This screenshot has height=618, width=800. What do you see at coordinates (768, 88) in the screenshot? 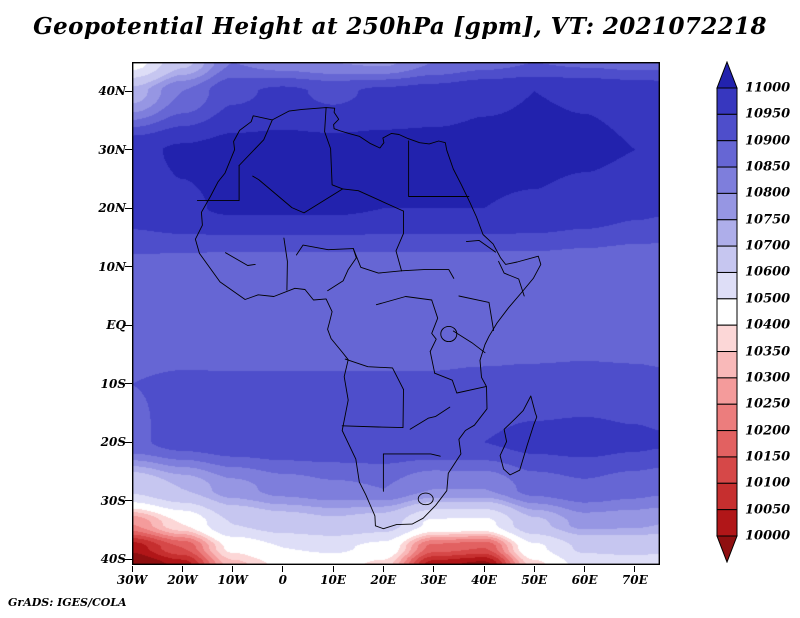
I see `colorbar-label: 11000` at bounding box center [768, 88].